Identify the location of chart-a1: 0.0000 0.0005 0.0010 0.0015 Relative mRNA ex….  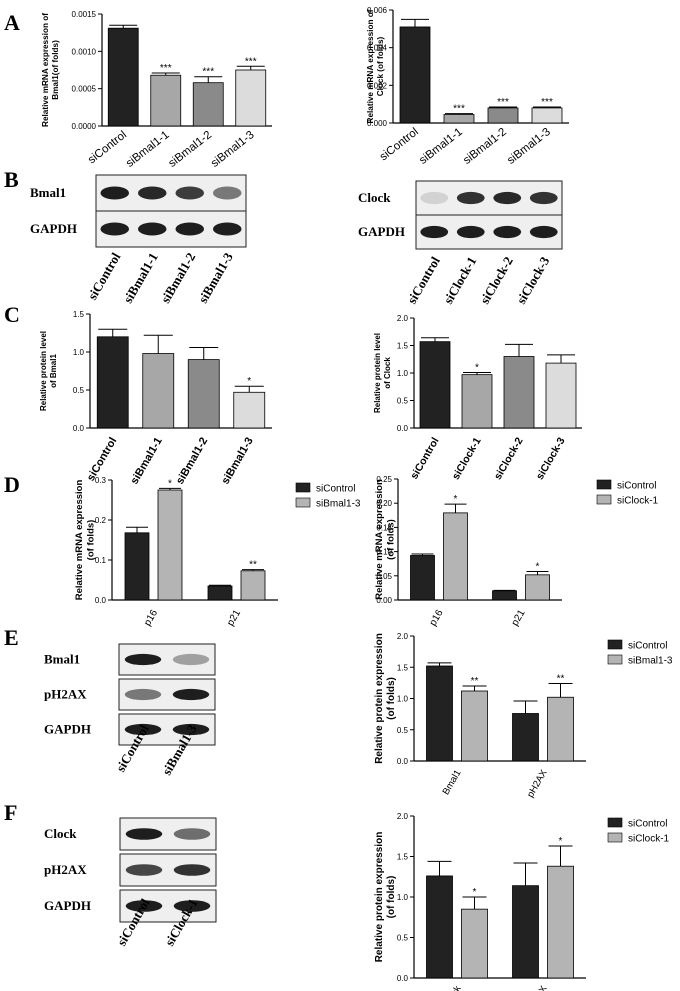
(156, 90).